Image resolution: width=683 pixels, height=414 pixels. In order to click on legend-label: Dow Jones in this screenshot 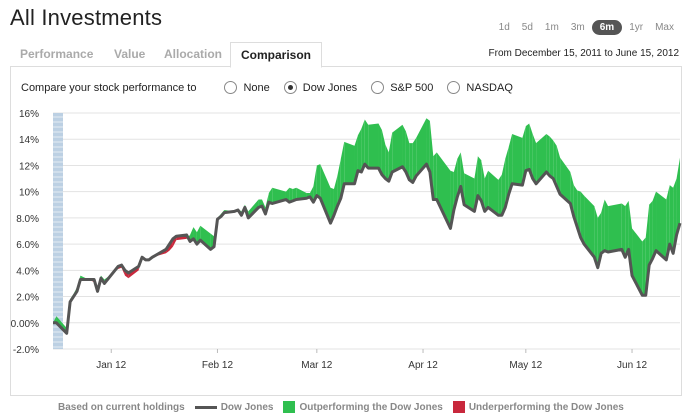, I will do `click(247, 407)`.